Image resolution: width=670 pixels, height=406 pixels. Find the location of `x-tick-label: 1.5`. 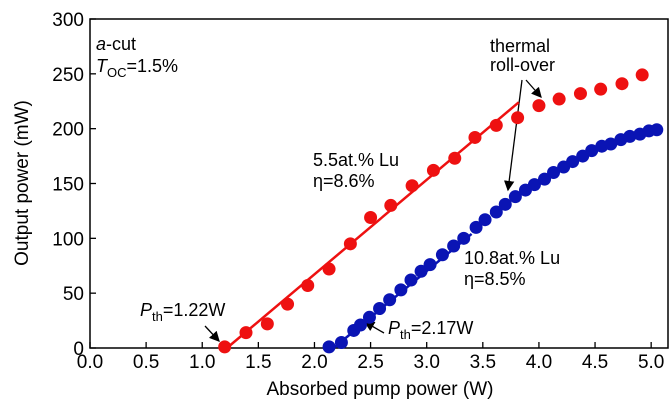

x-tick-label: 1.5 is located at coordinates (258, 362).